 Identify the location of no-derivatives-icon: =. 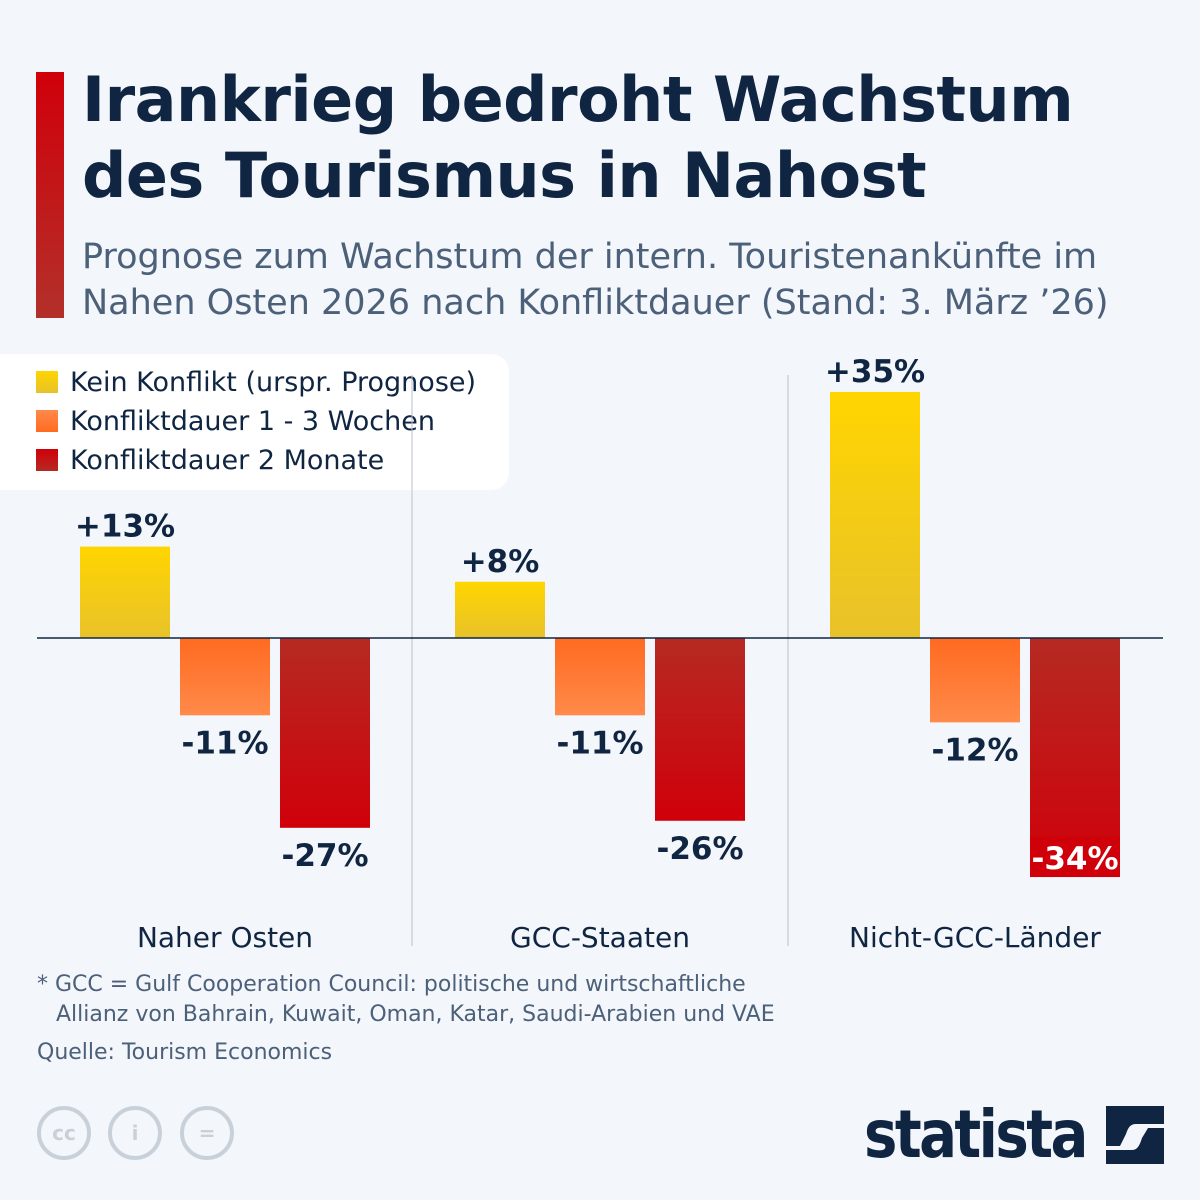
(207, 1133).